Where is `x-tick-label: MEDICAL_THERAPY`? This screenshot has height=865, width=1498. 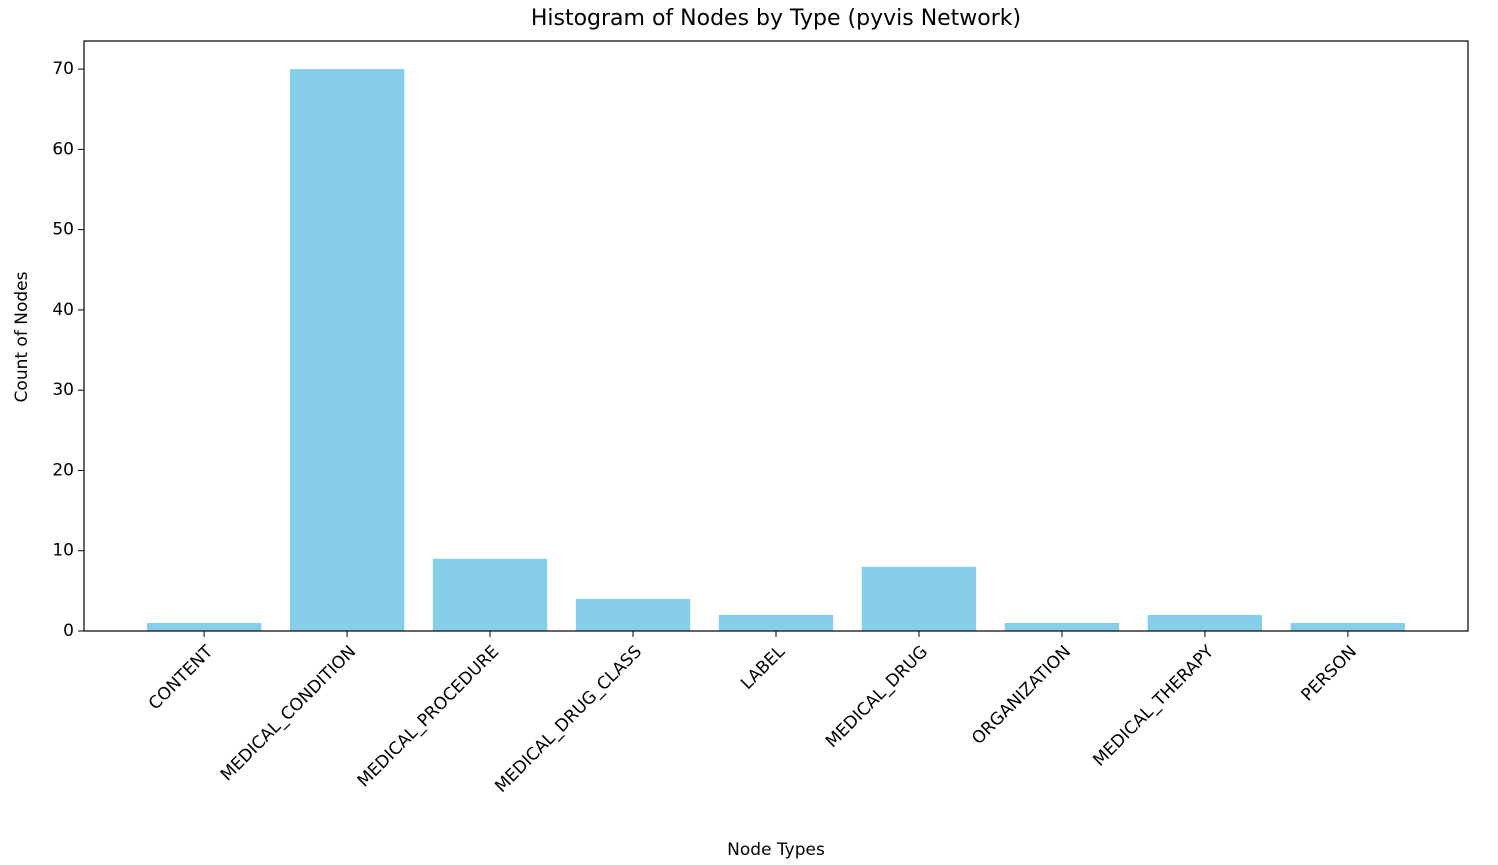 x-tick-label: MEDICAL_THERAPY is located at coordinates (1153, 706).